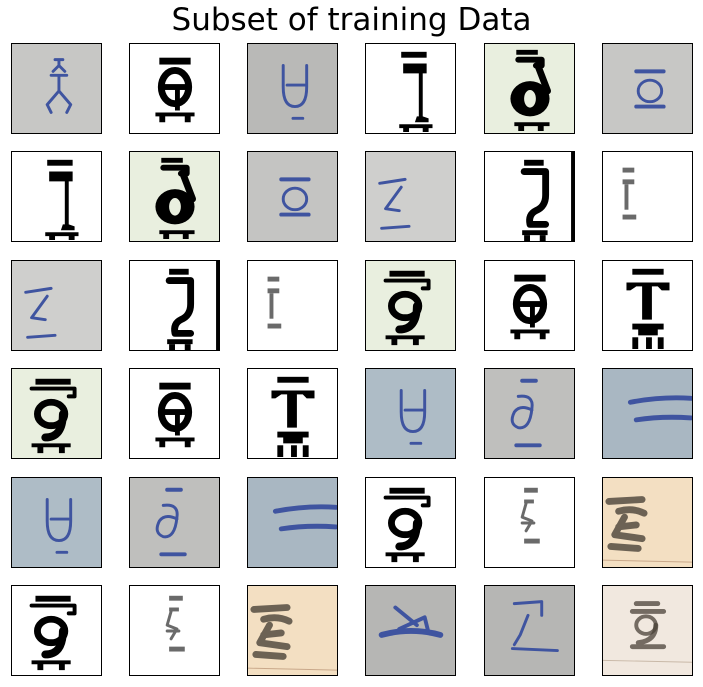  What do you see at coordinates (534, 626) in the screenshot?
I see `seven-hand-icon` at bounding box center [534, 626].